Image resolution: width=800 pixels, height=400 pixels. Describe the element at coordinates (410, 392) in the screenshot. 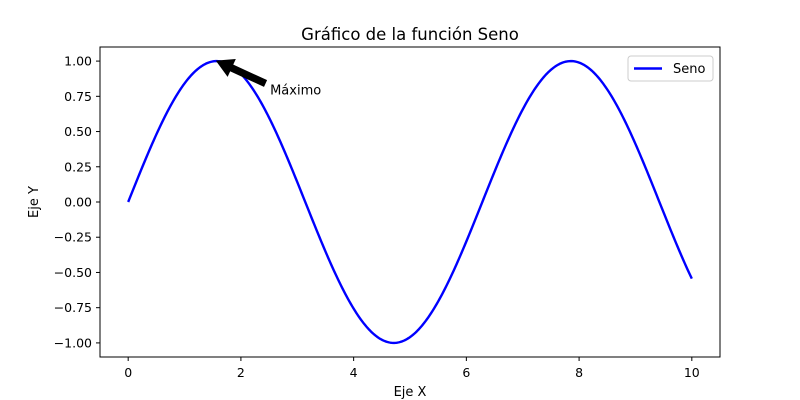

I see `x-axis-label: Eje X` at that location.